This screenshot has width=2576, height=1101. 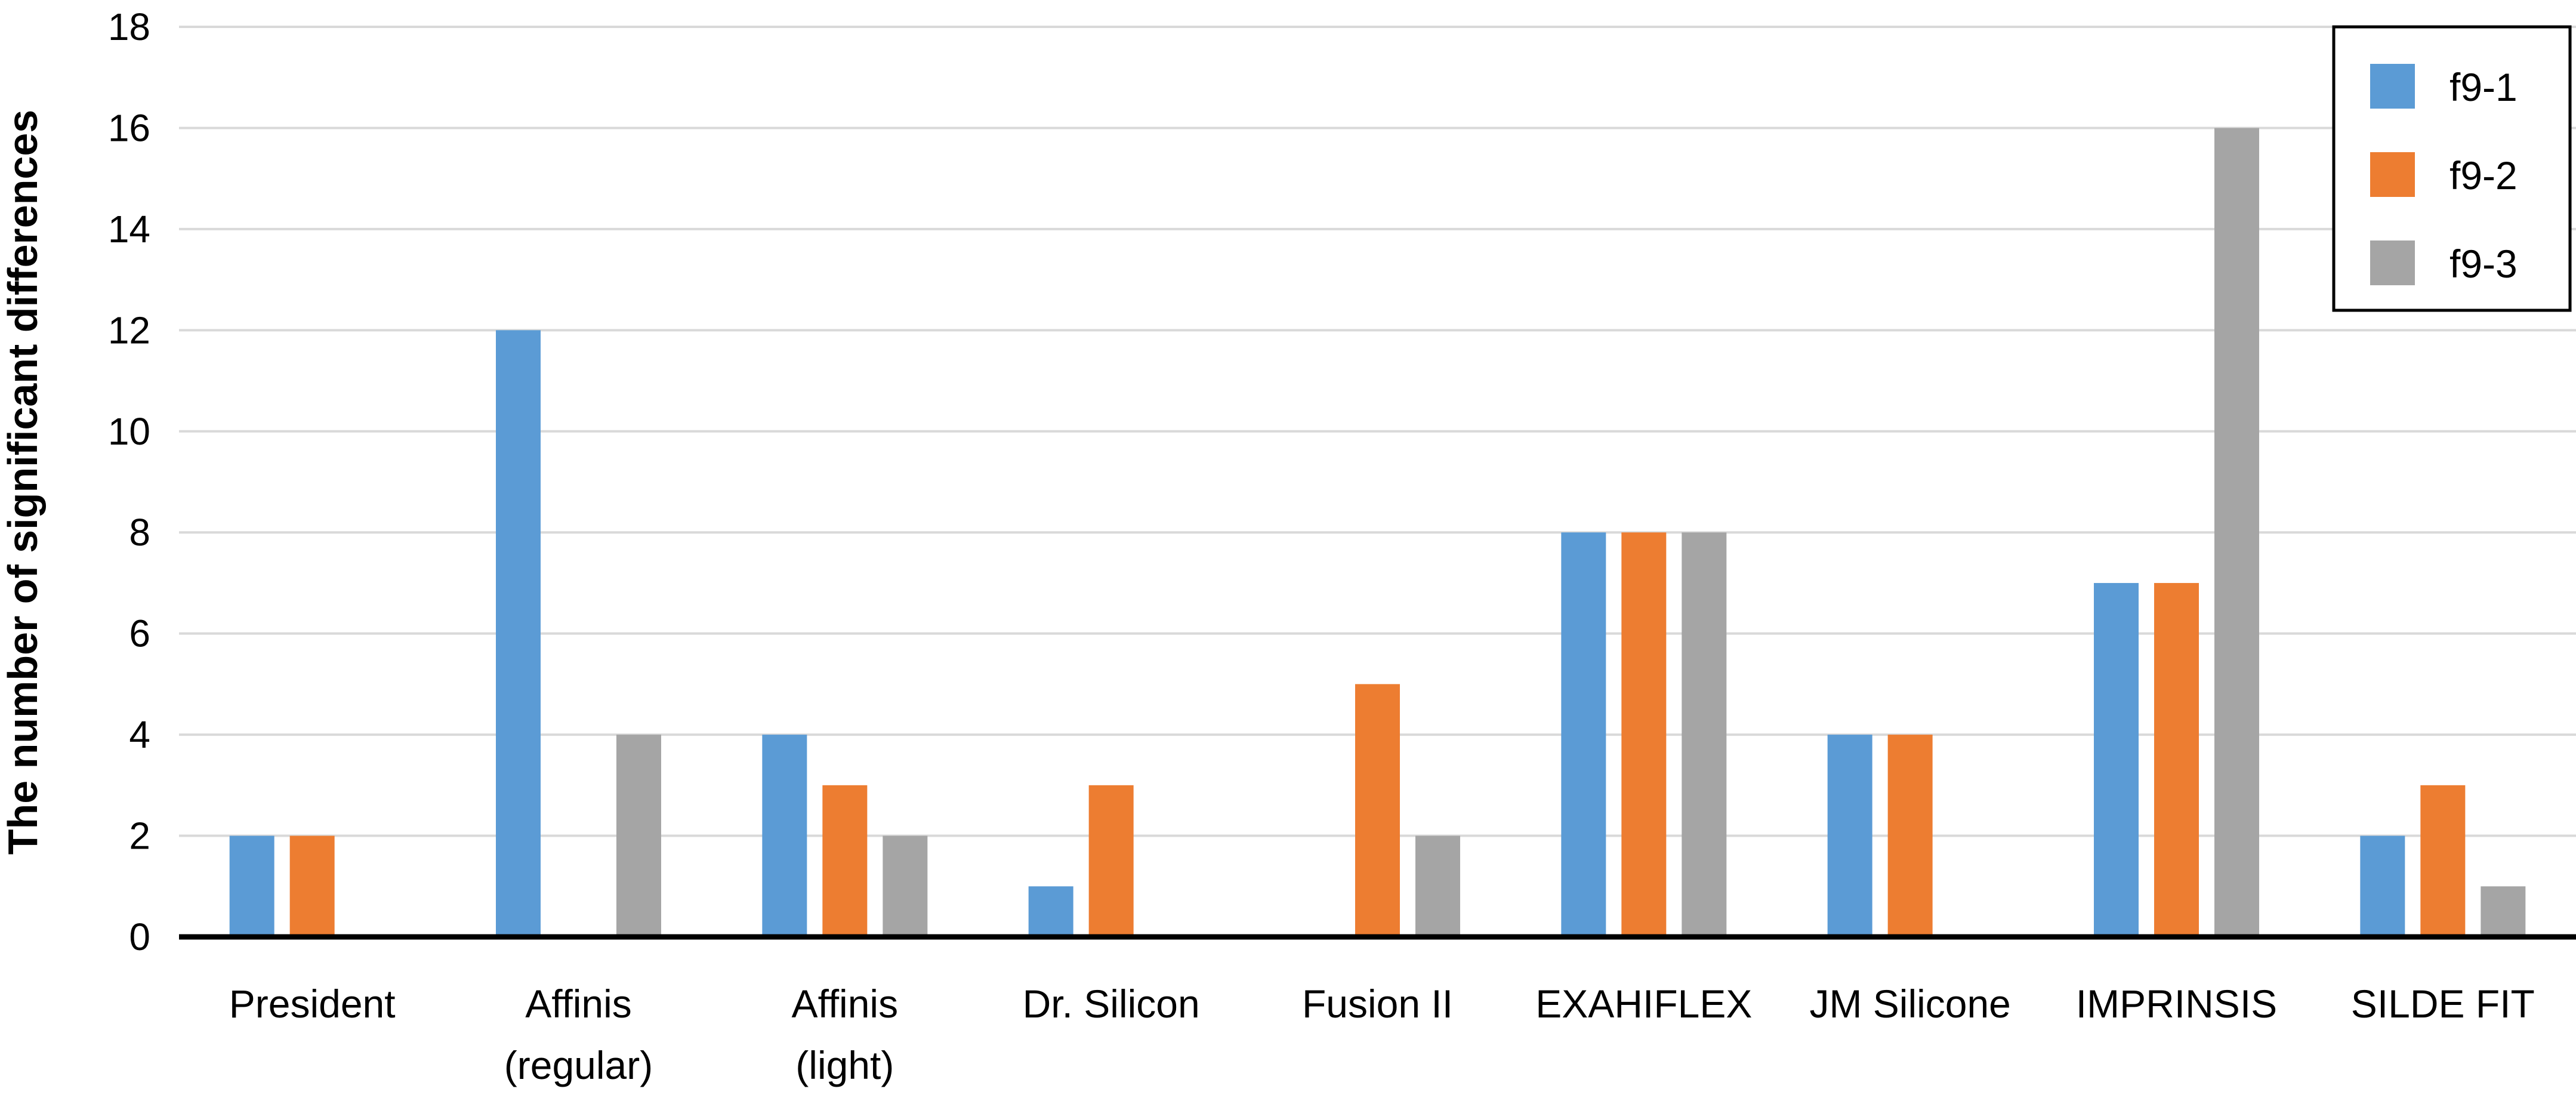 What do you see at coordinates (2484, 264) in the screenshot?
I see `legend-label-f9-3: f9-3` at bounding box center [2484, 264].